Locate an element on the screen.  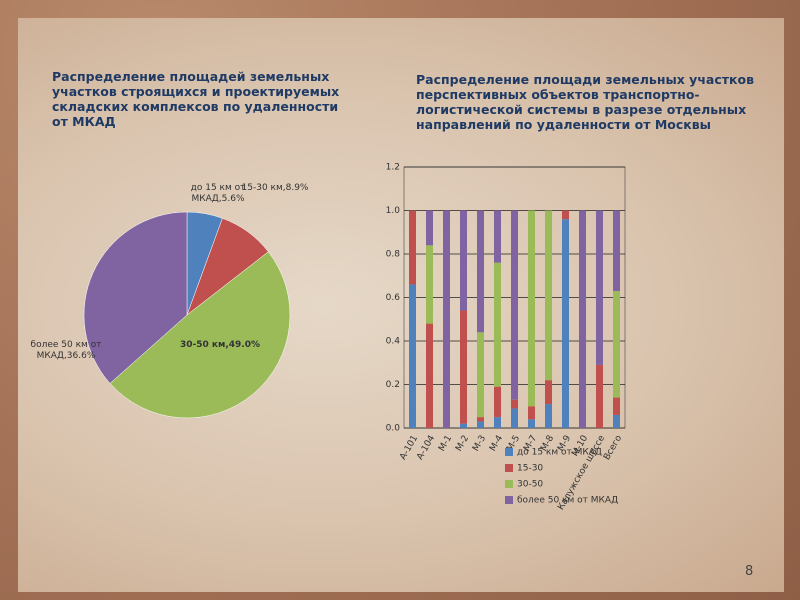
y-tick-label: 0.0 is located at coordinates (393, 429).